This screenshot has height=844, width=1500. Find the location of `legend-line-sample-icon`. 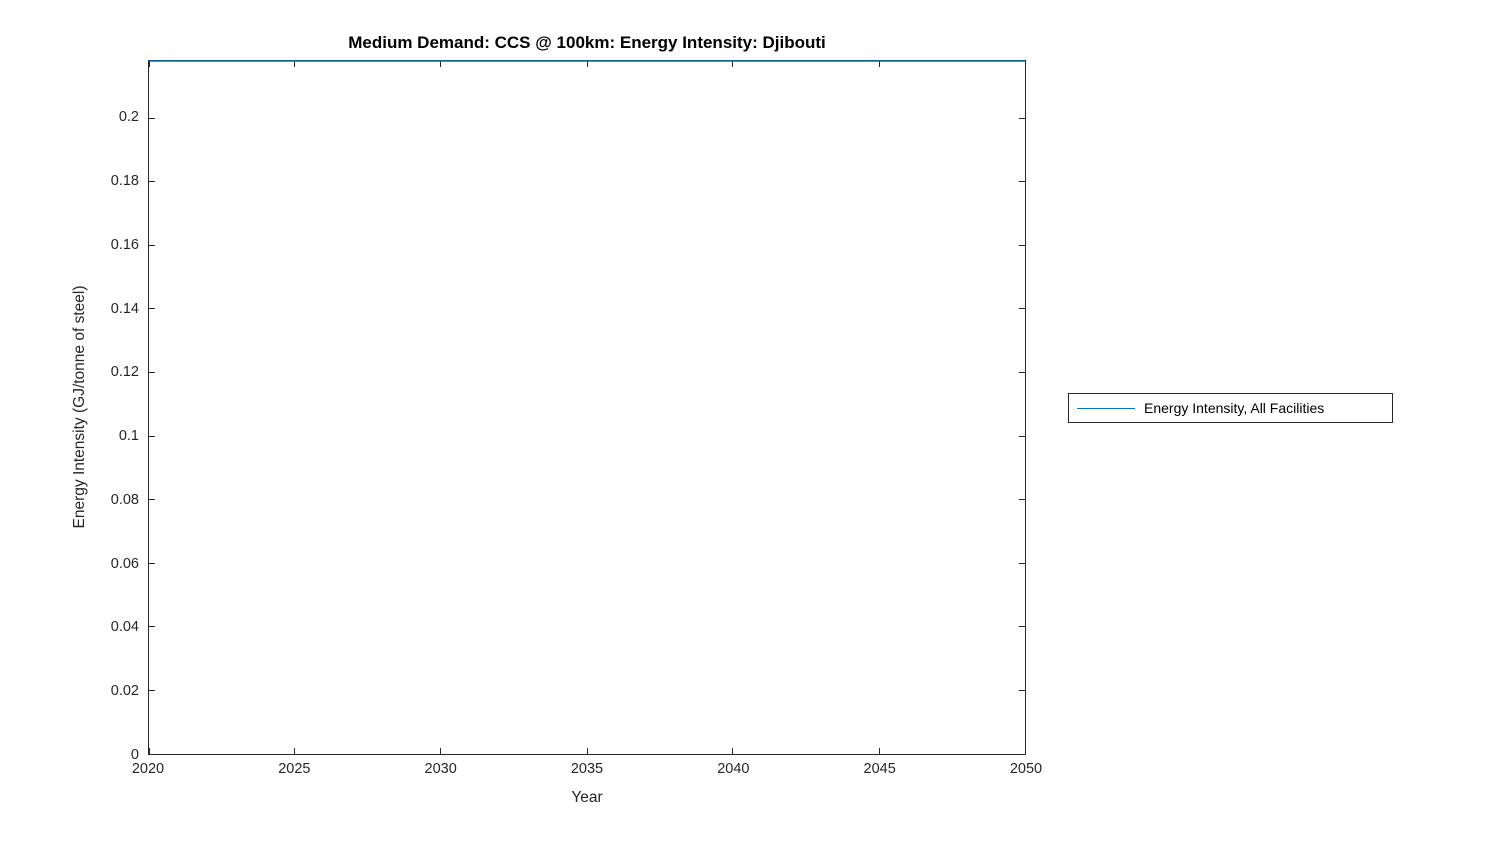

legend-line-sample-icon is located at coordinates (1106, 408).